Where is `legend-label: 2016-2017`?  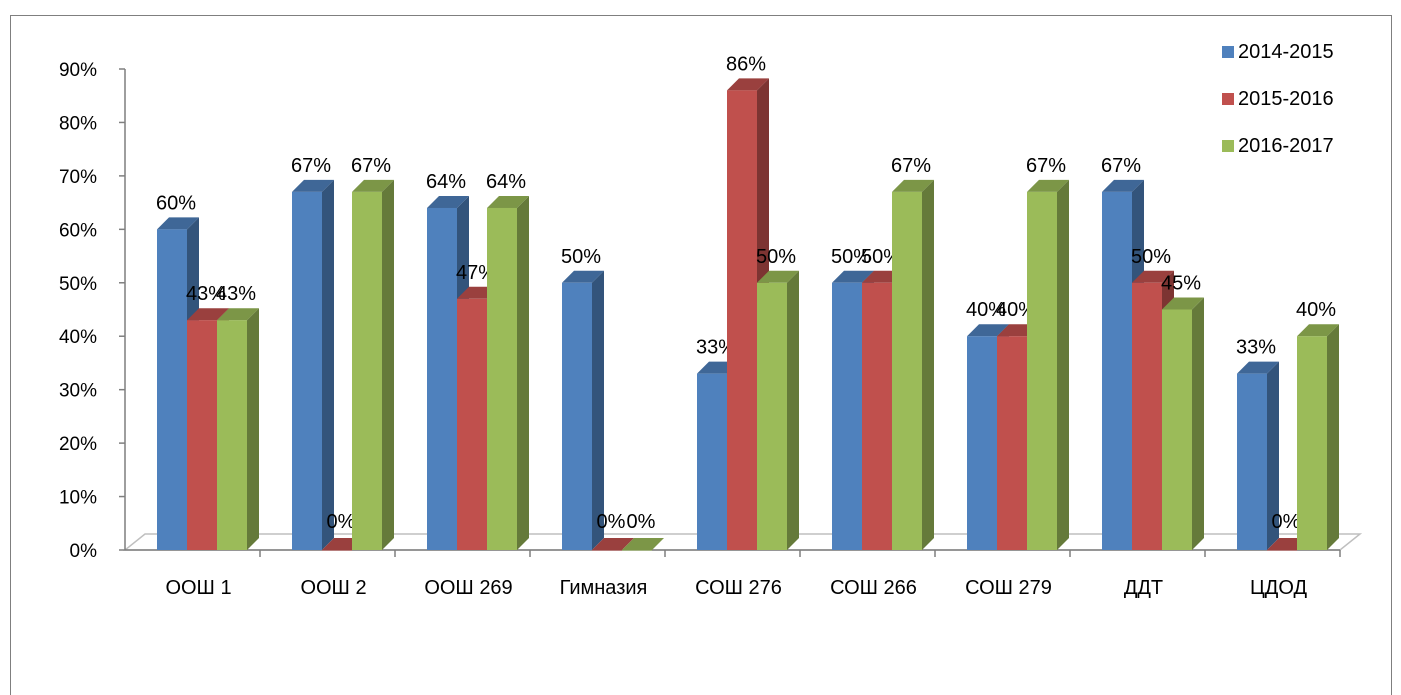
legend-label: 2016-2017 is located at coordinates (1286, 146).